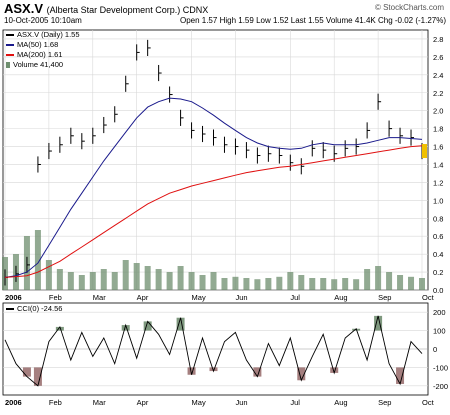 This screenshot has width=450, height=415. What do you see at coordinates (424, 151) in the screenshot?
I see `last-price-marker` at bounding box center [424, 151].